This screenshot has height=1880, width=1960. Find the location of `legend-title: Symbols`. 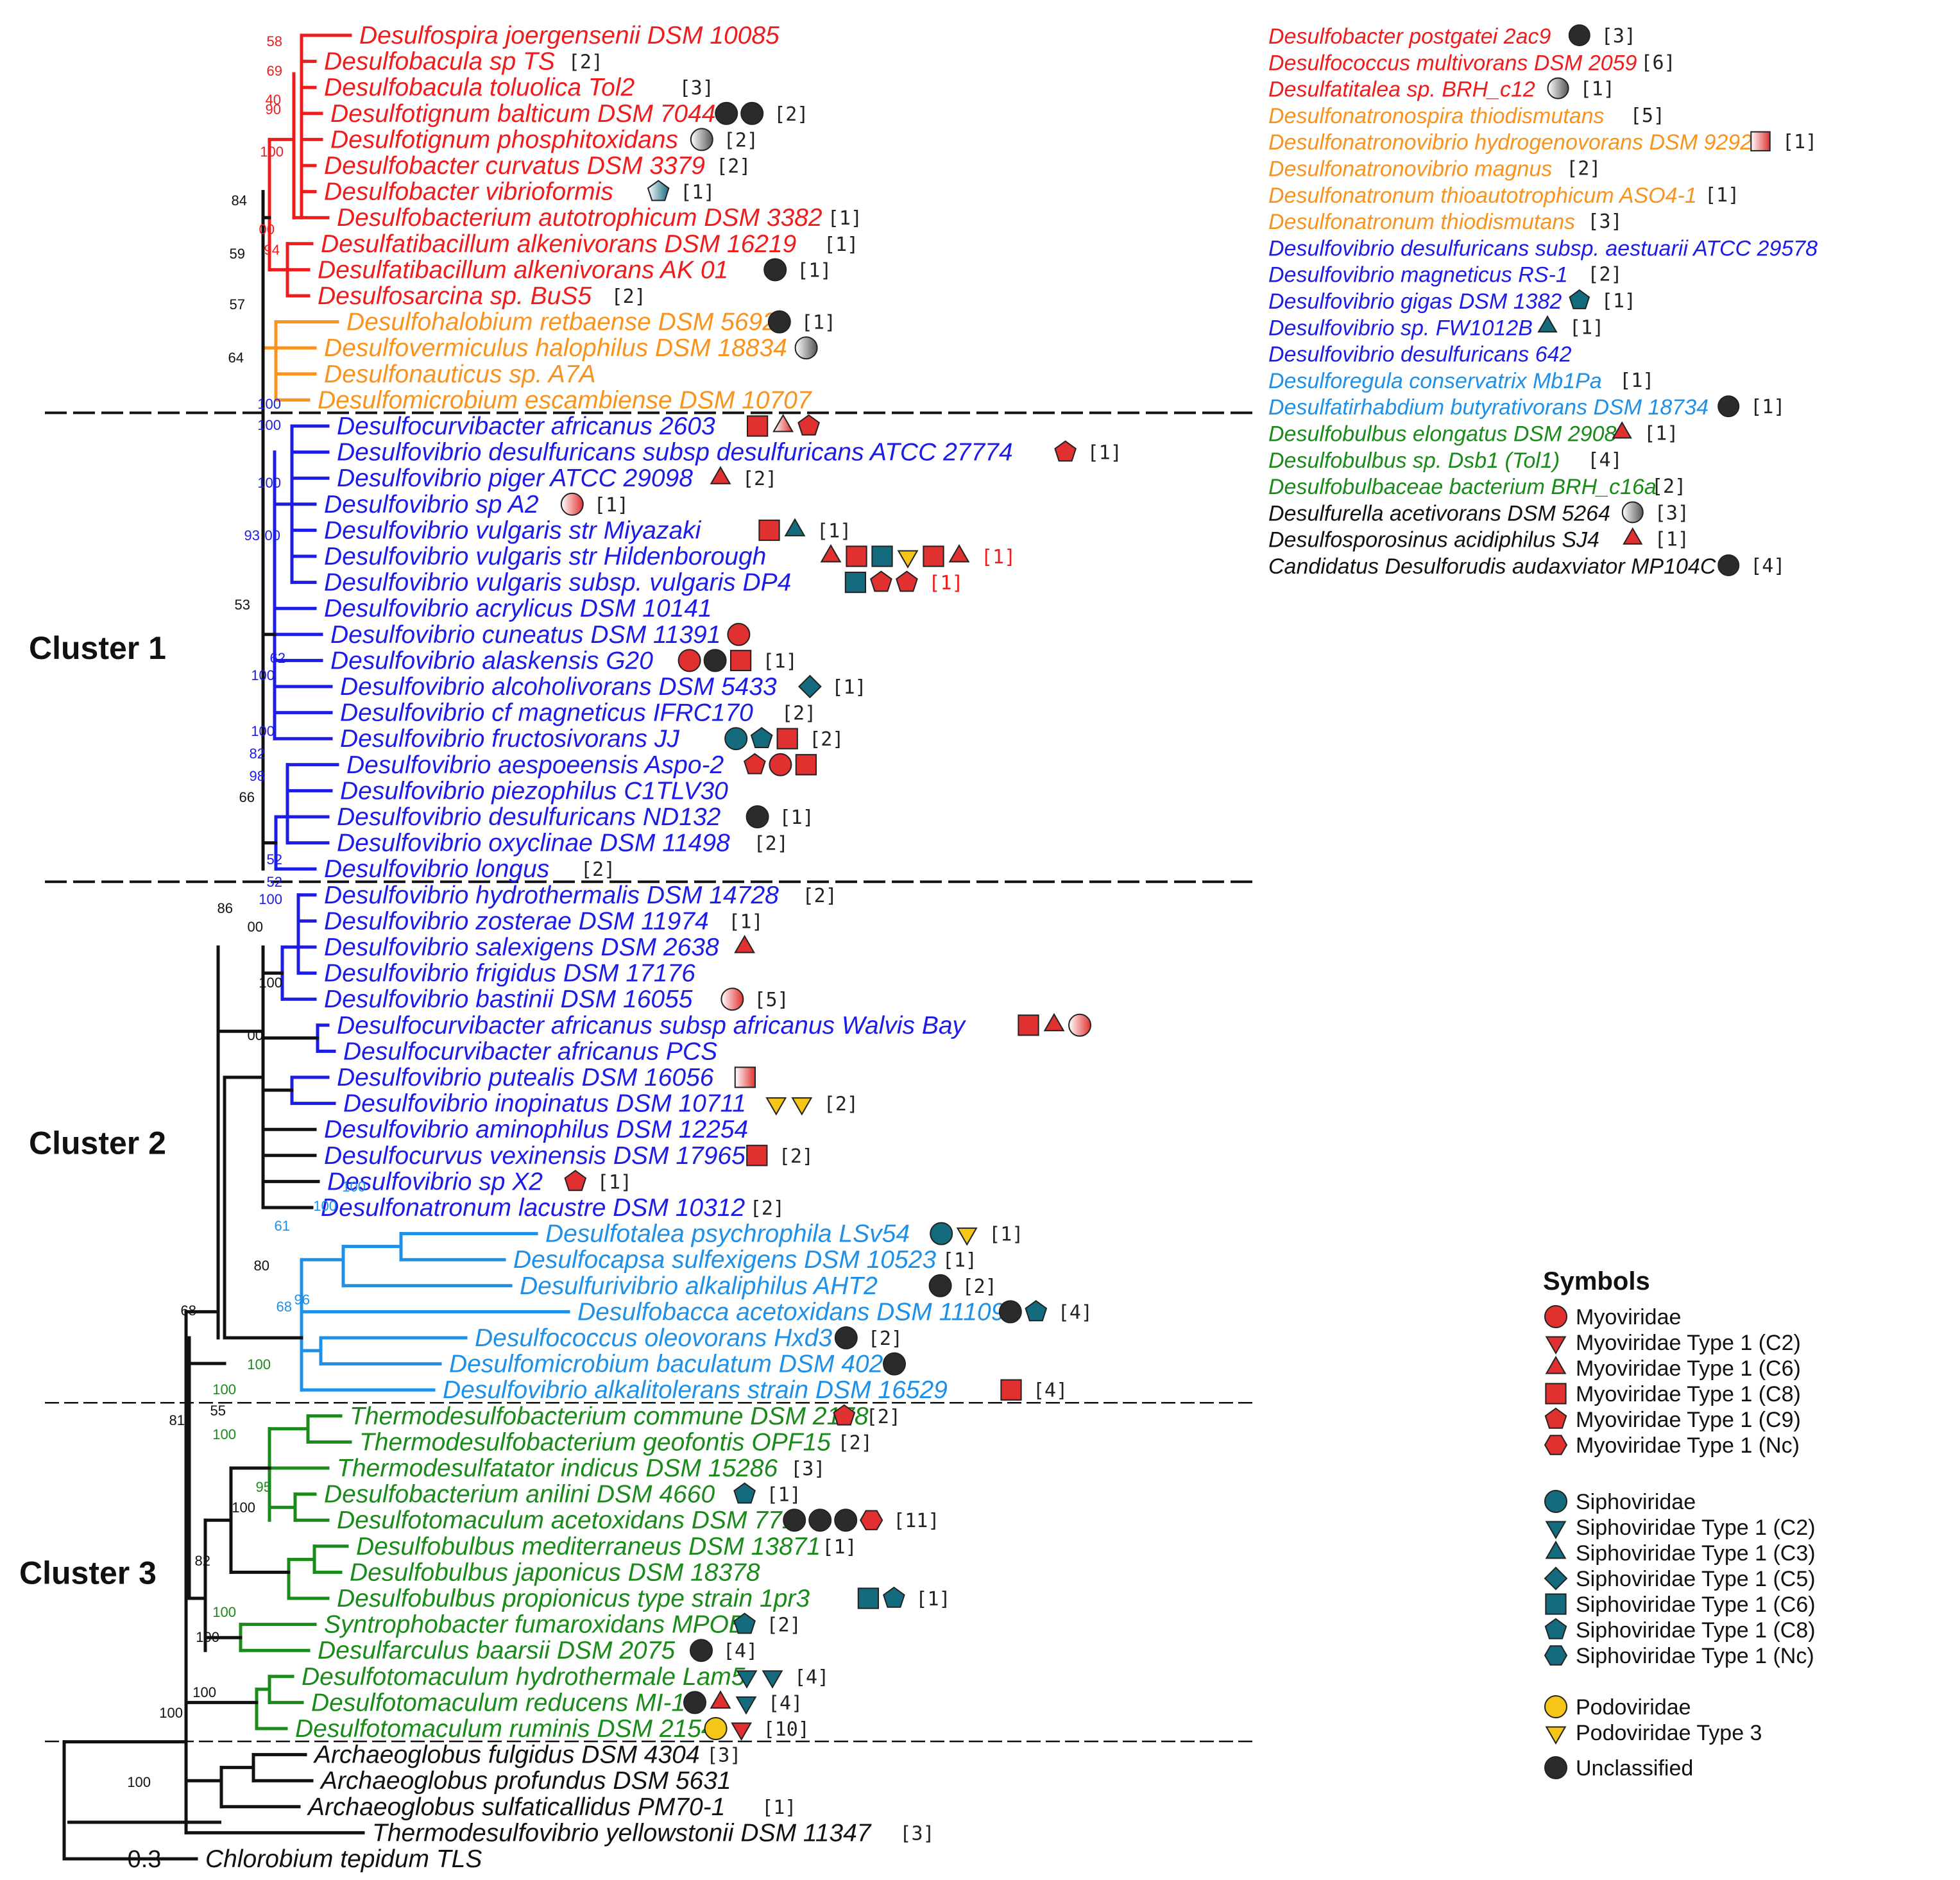

legend-title: Symbols is located at coordinates (1596, 1281).